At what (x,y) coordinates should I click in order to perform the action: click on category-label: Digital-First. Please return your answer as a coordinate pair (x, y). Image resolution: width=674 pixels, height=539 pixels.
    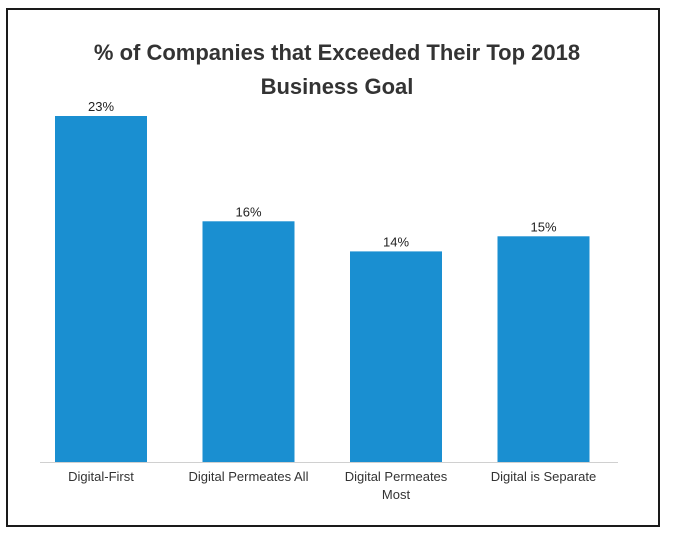
    Looking at the image, I should click on (101, 476).